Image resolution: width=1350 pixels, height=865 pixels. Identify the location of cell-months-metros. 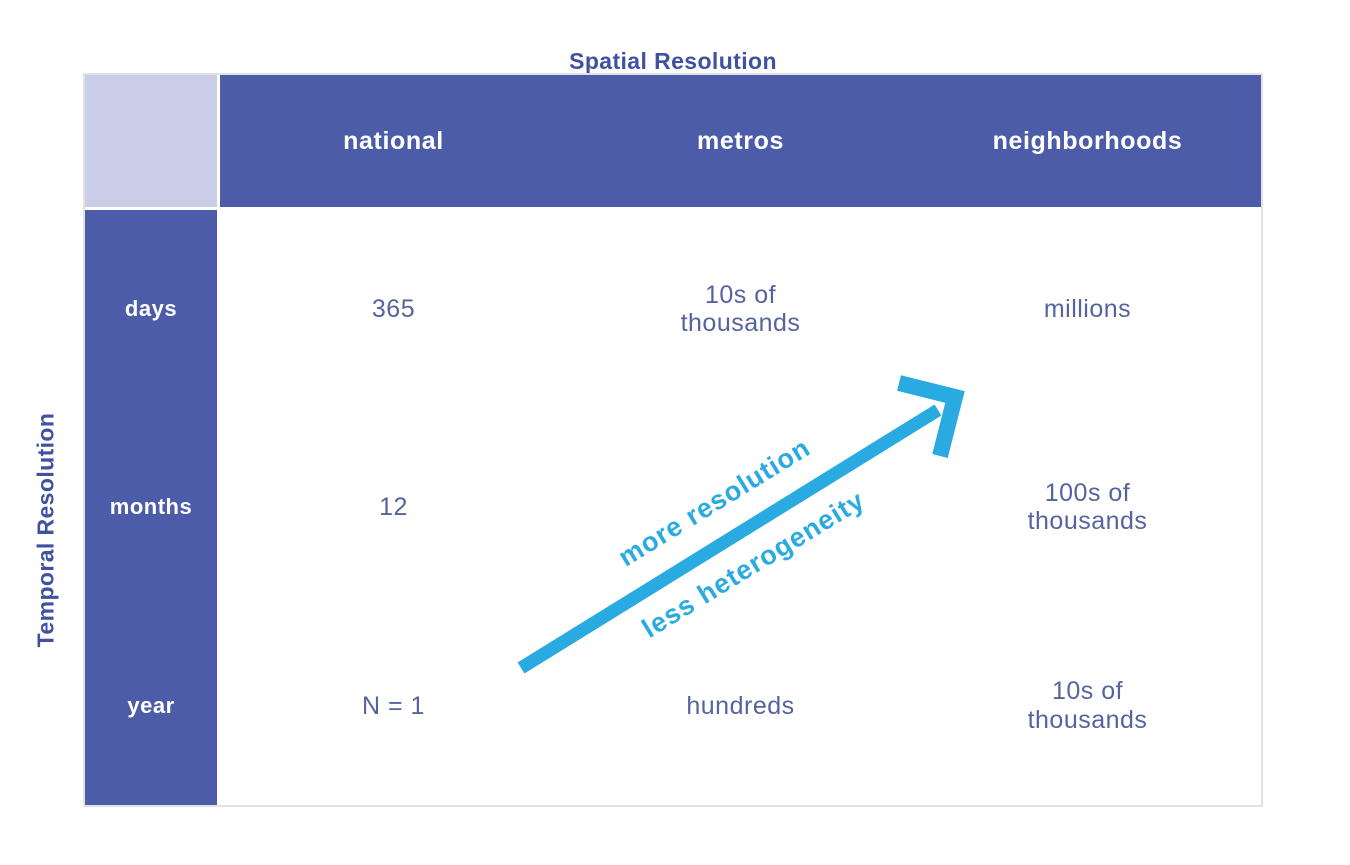
(740, 507).